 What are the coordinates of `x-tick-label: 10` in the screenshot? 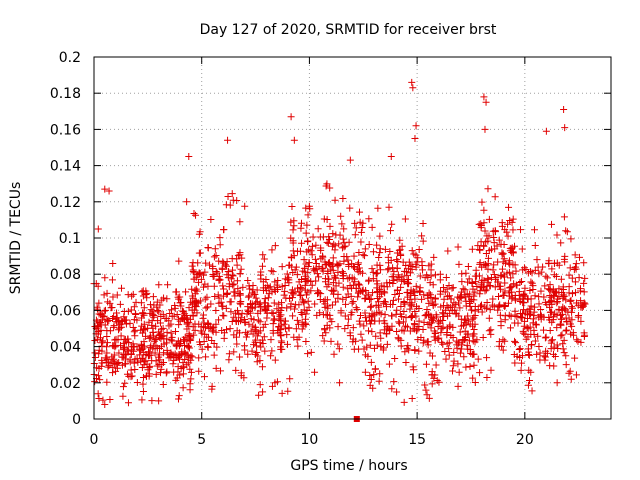 It's located at (310, 440).